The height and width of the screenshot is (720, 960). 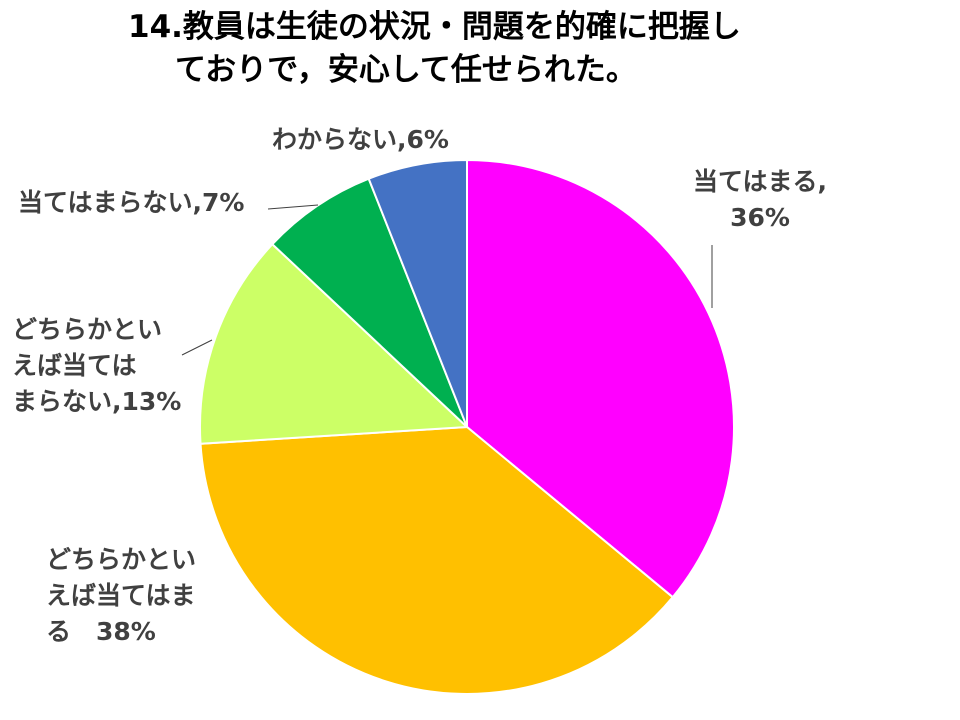 I want to click on data-label-5: わからない,6%, so click(x=360, y=139).